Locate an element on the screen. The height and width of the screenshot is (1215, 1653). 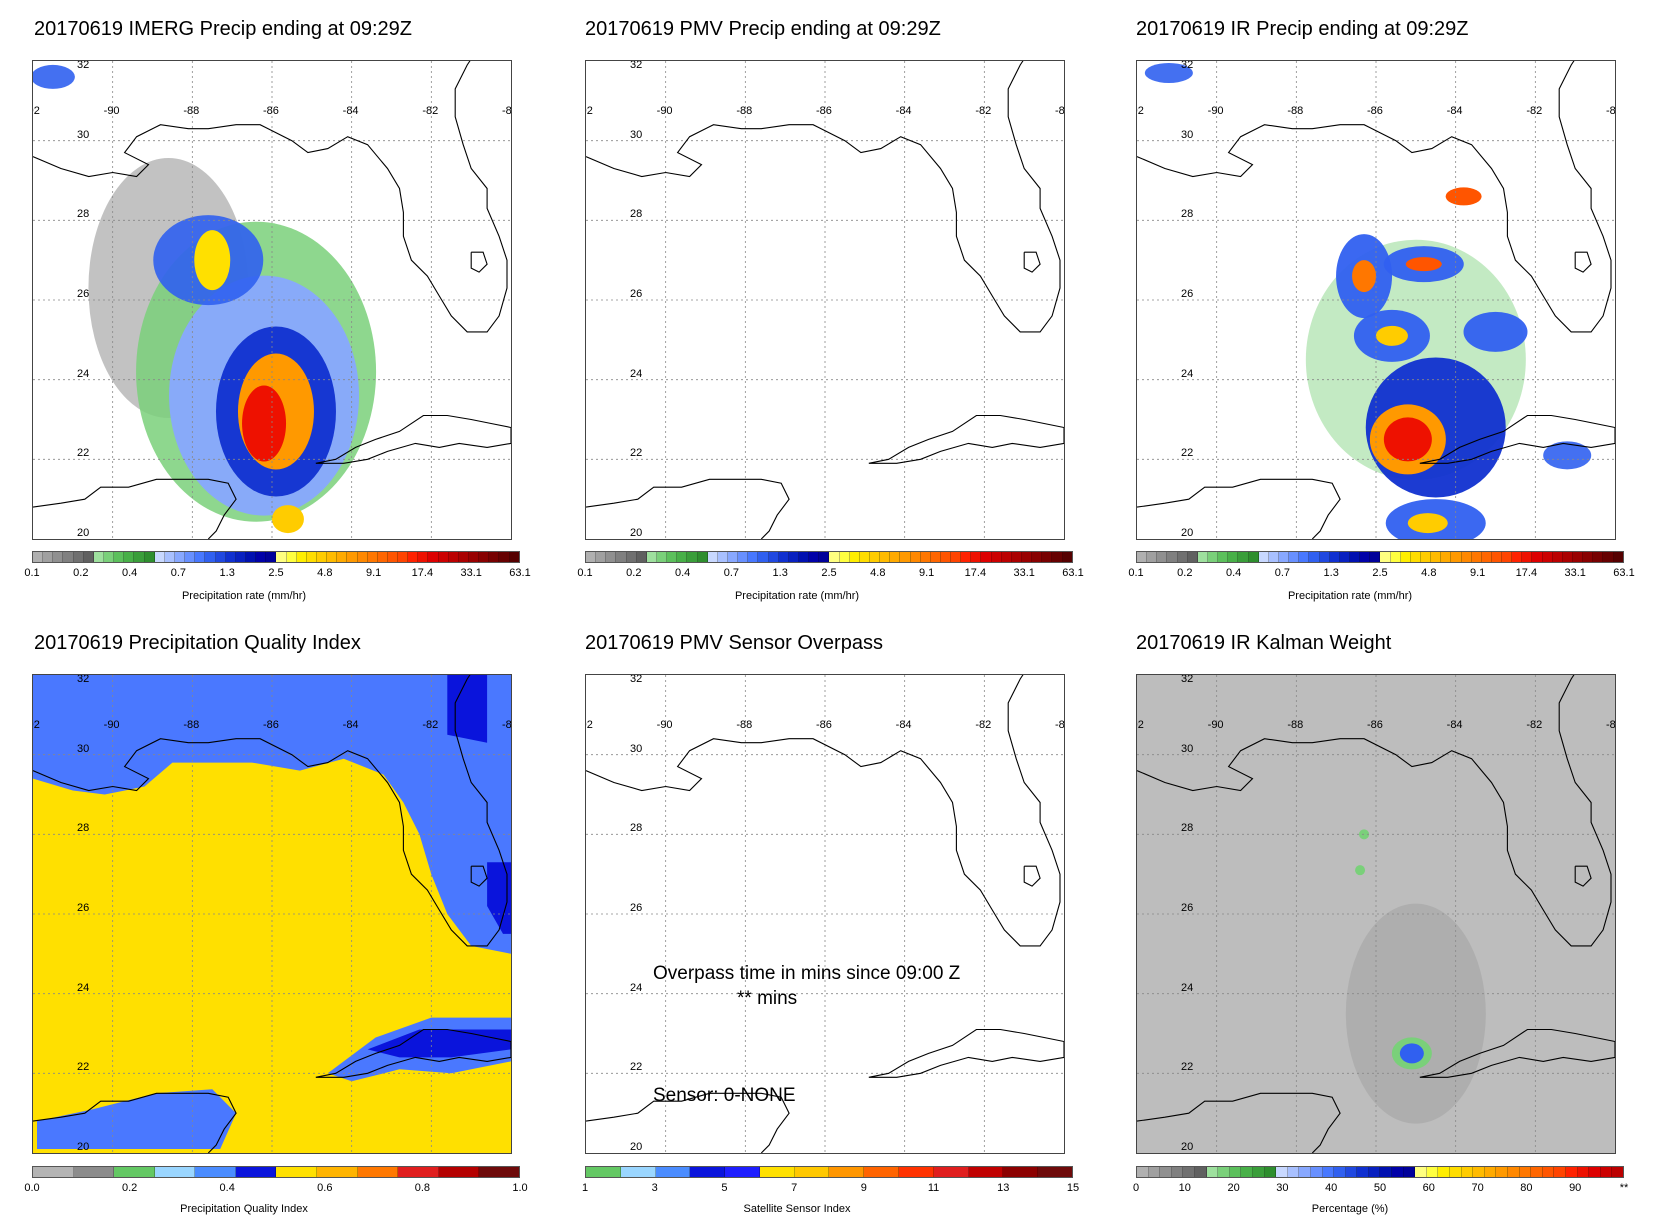
colorbar-tick-label: 33.1 is located at coordinates (1575, 573).